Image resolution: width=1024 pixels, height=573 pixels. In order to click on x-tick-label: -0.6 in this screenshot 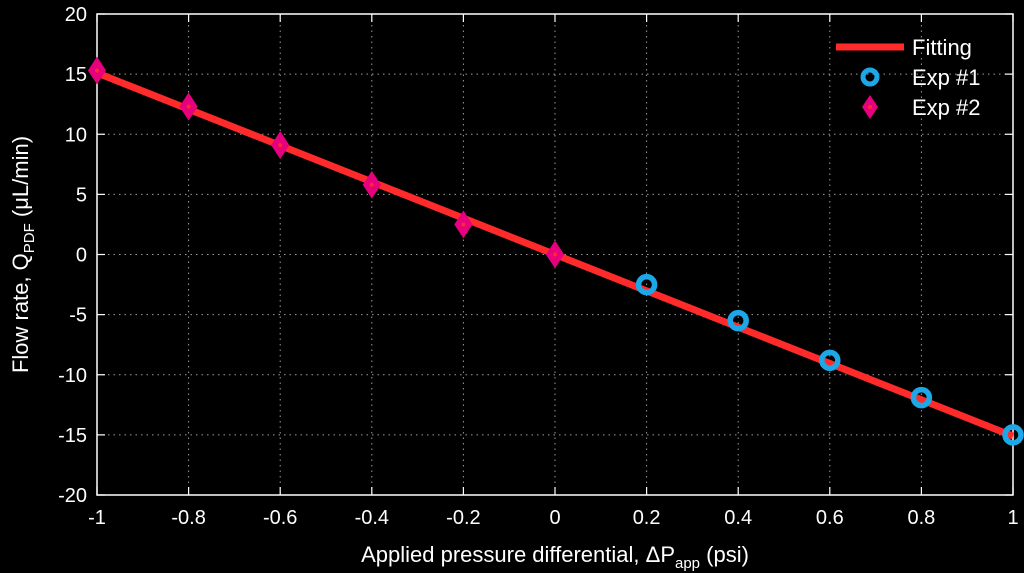, I will do `click(280, 518)`.